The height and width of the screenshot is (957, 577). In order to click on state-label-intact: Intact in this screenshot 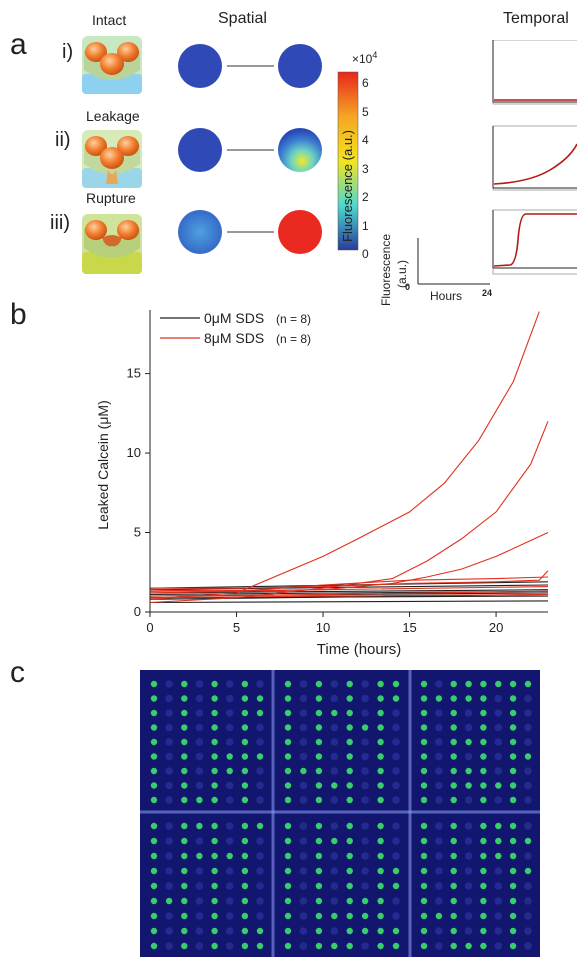, I will do `click(109, 20)`.